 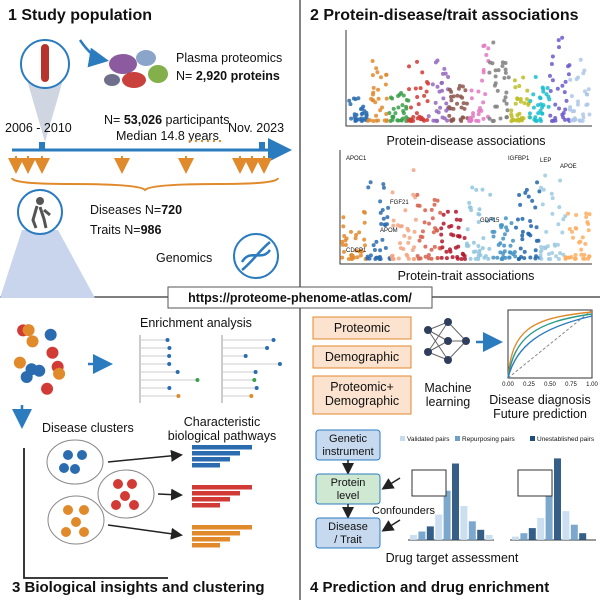 I want to click on manhattan-plot, so click(x=469, y=79).